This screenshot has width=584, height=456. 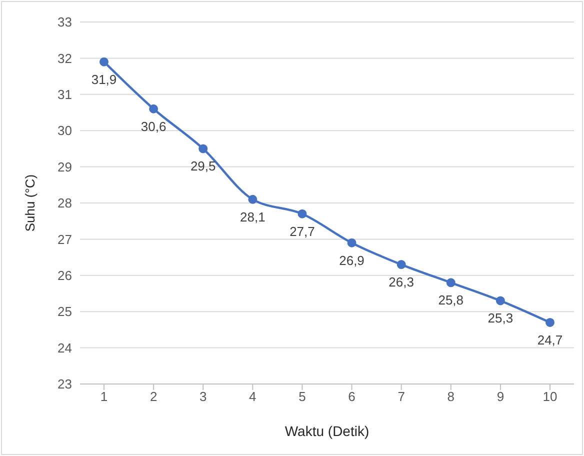 What do you see at coordinates (501, 318) in the screenshot?
I see `data-label: 25,3` at bounding box center [501, 318].